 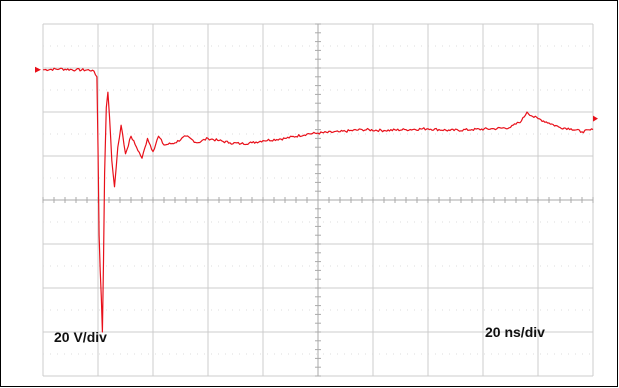 I want to click on vertical-scale-label: 20 V/div, so click(x=80, y=337).